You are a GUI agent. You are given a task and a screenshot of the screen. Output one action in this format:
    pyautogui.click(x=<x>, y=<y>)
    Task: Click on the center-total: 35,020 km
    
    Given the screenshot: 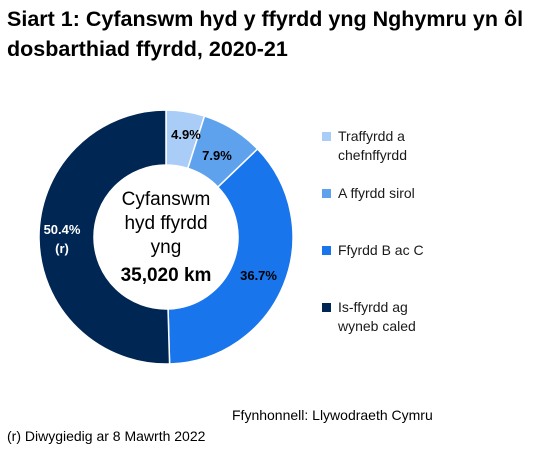 What is the action you would take?
    pyautogui.click(x=166, y=275)
    